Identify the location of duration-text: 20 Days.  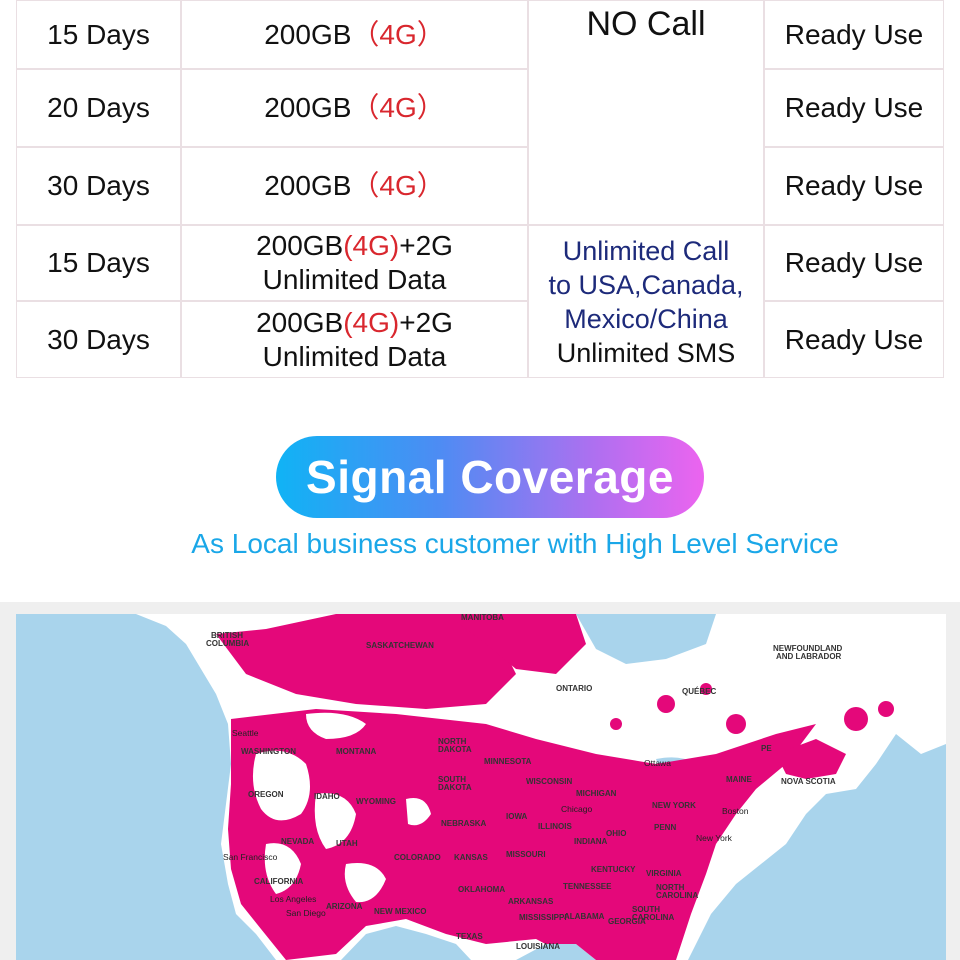
(98, 107).